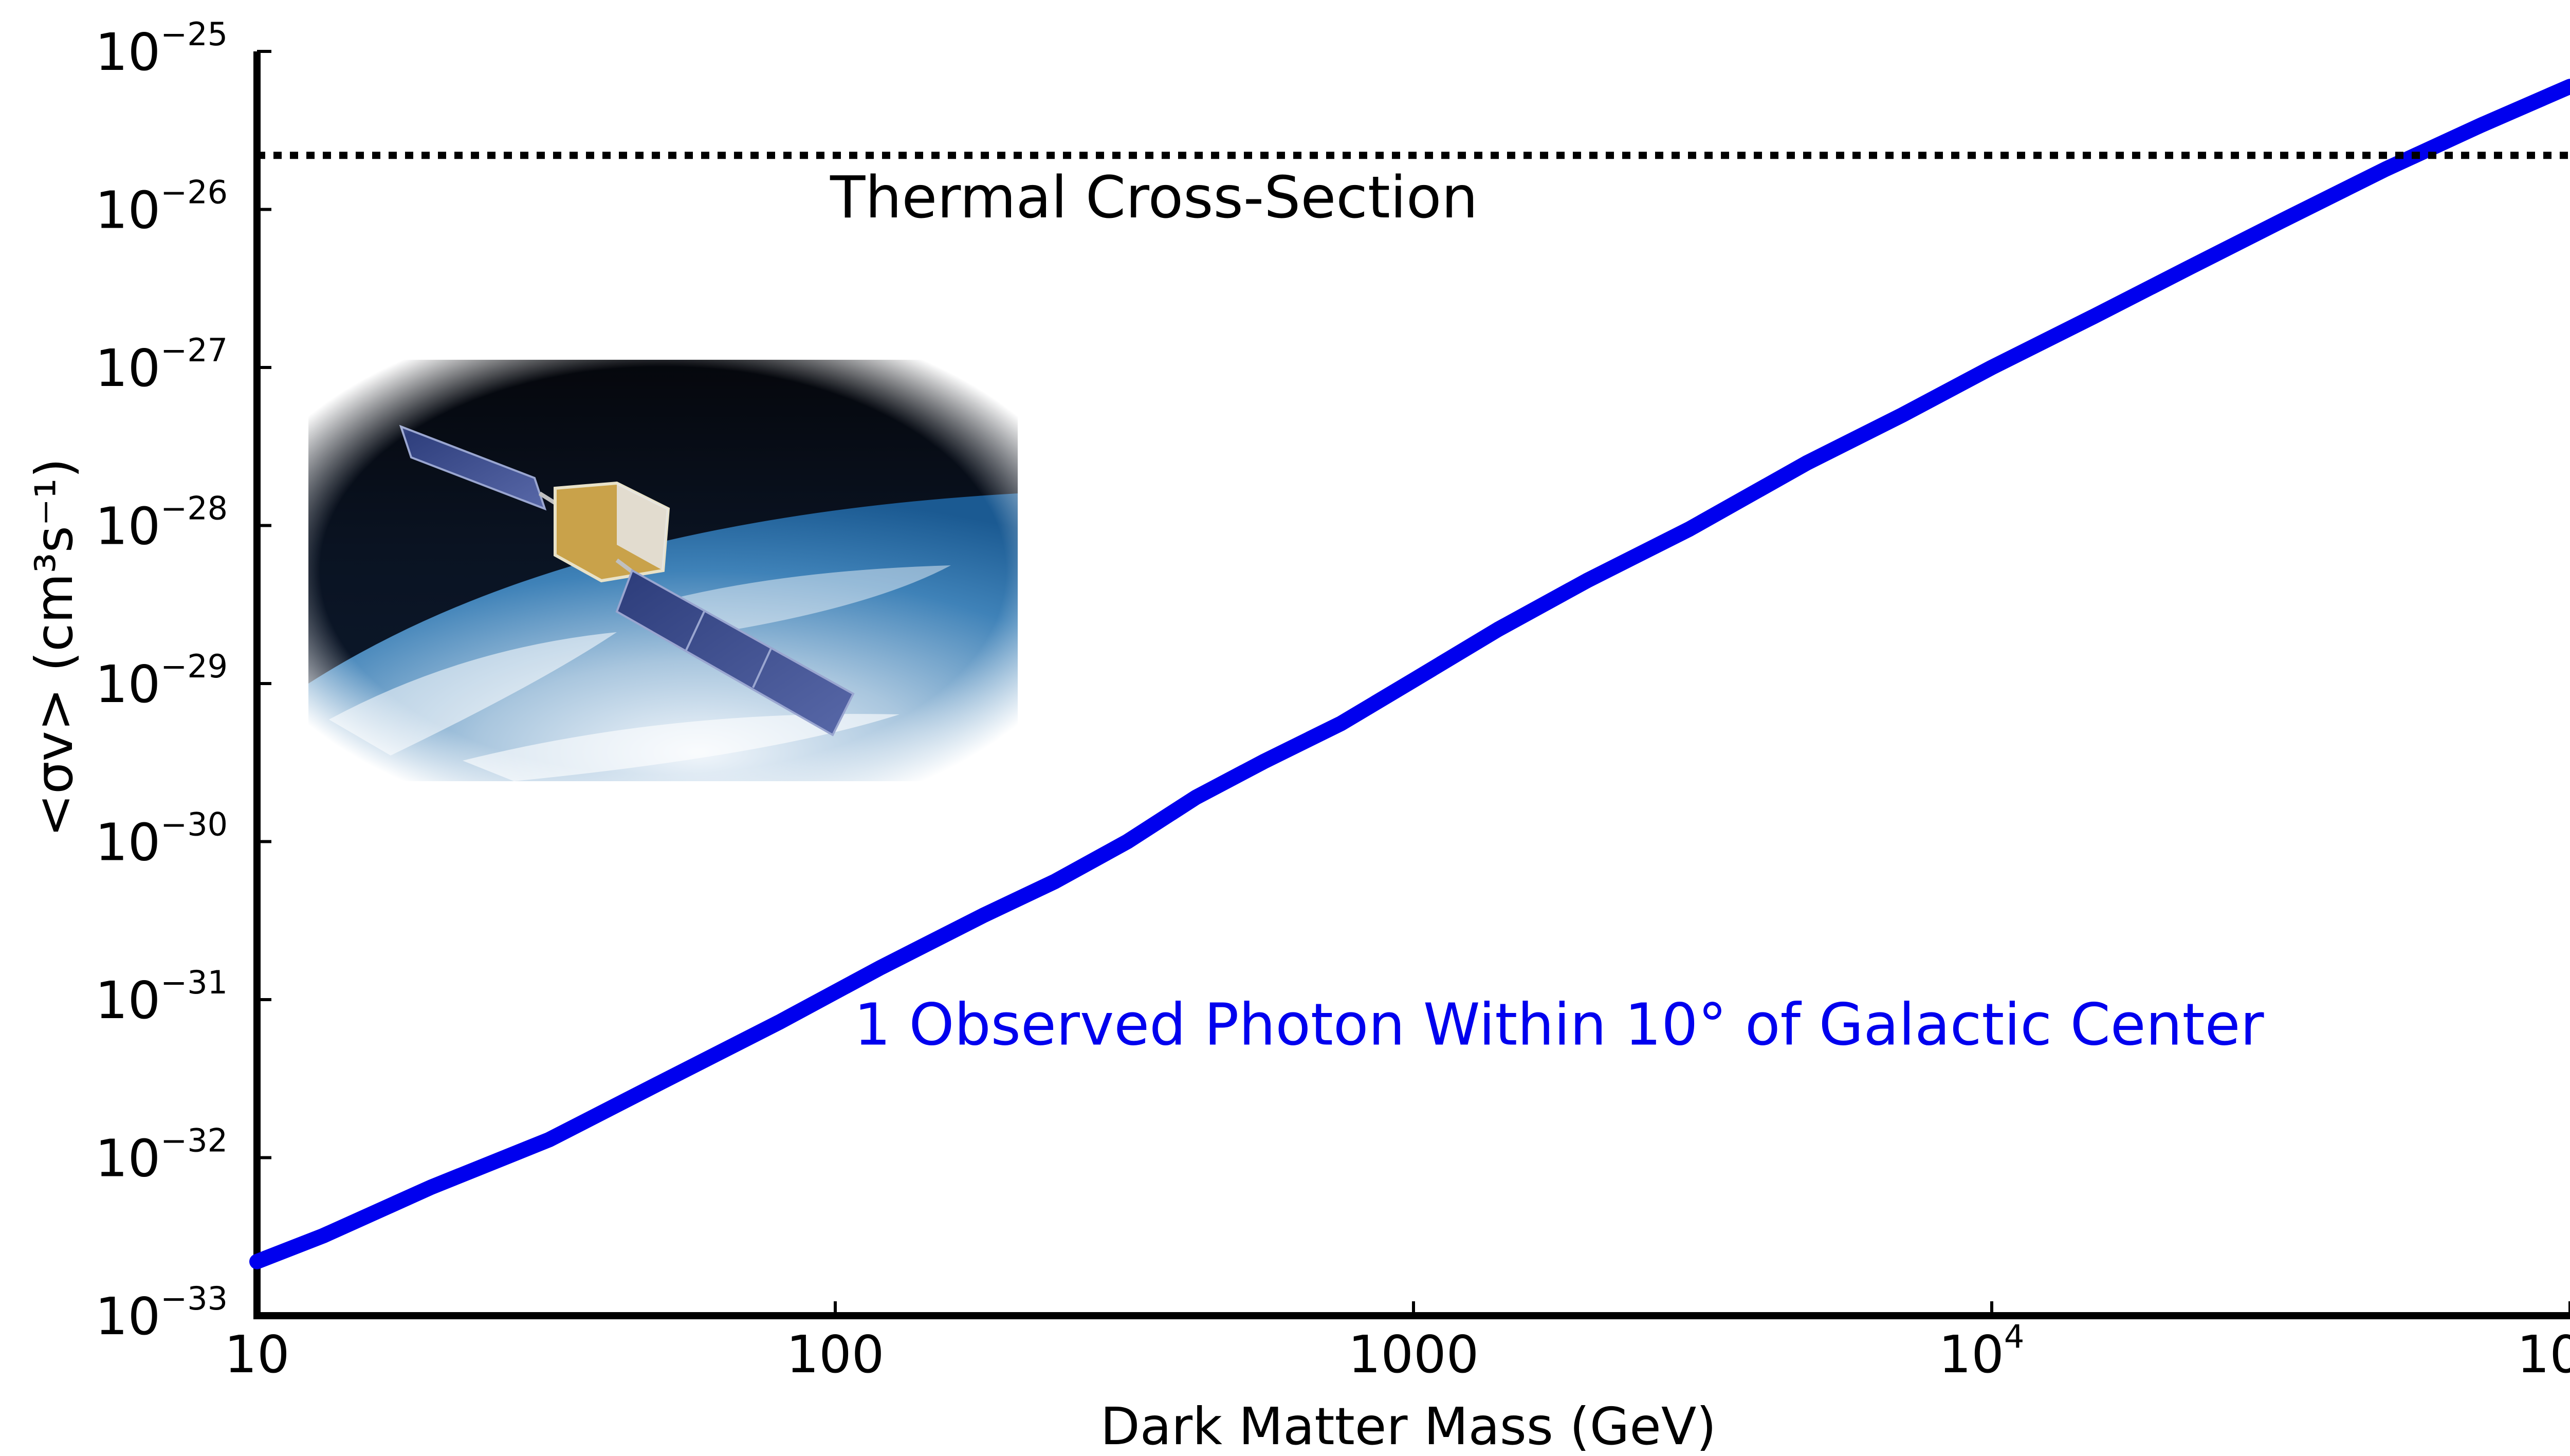  I want to click on y-tick-label: 10−30, so click(161, 840).